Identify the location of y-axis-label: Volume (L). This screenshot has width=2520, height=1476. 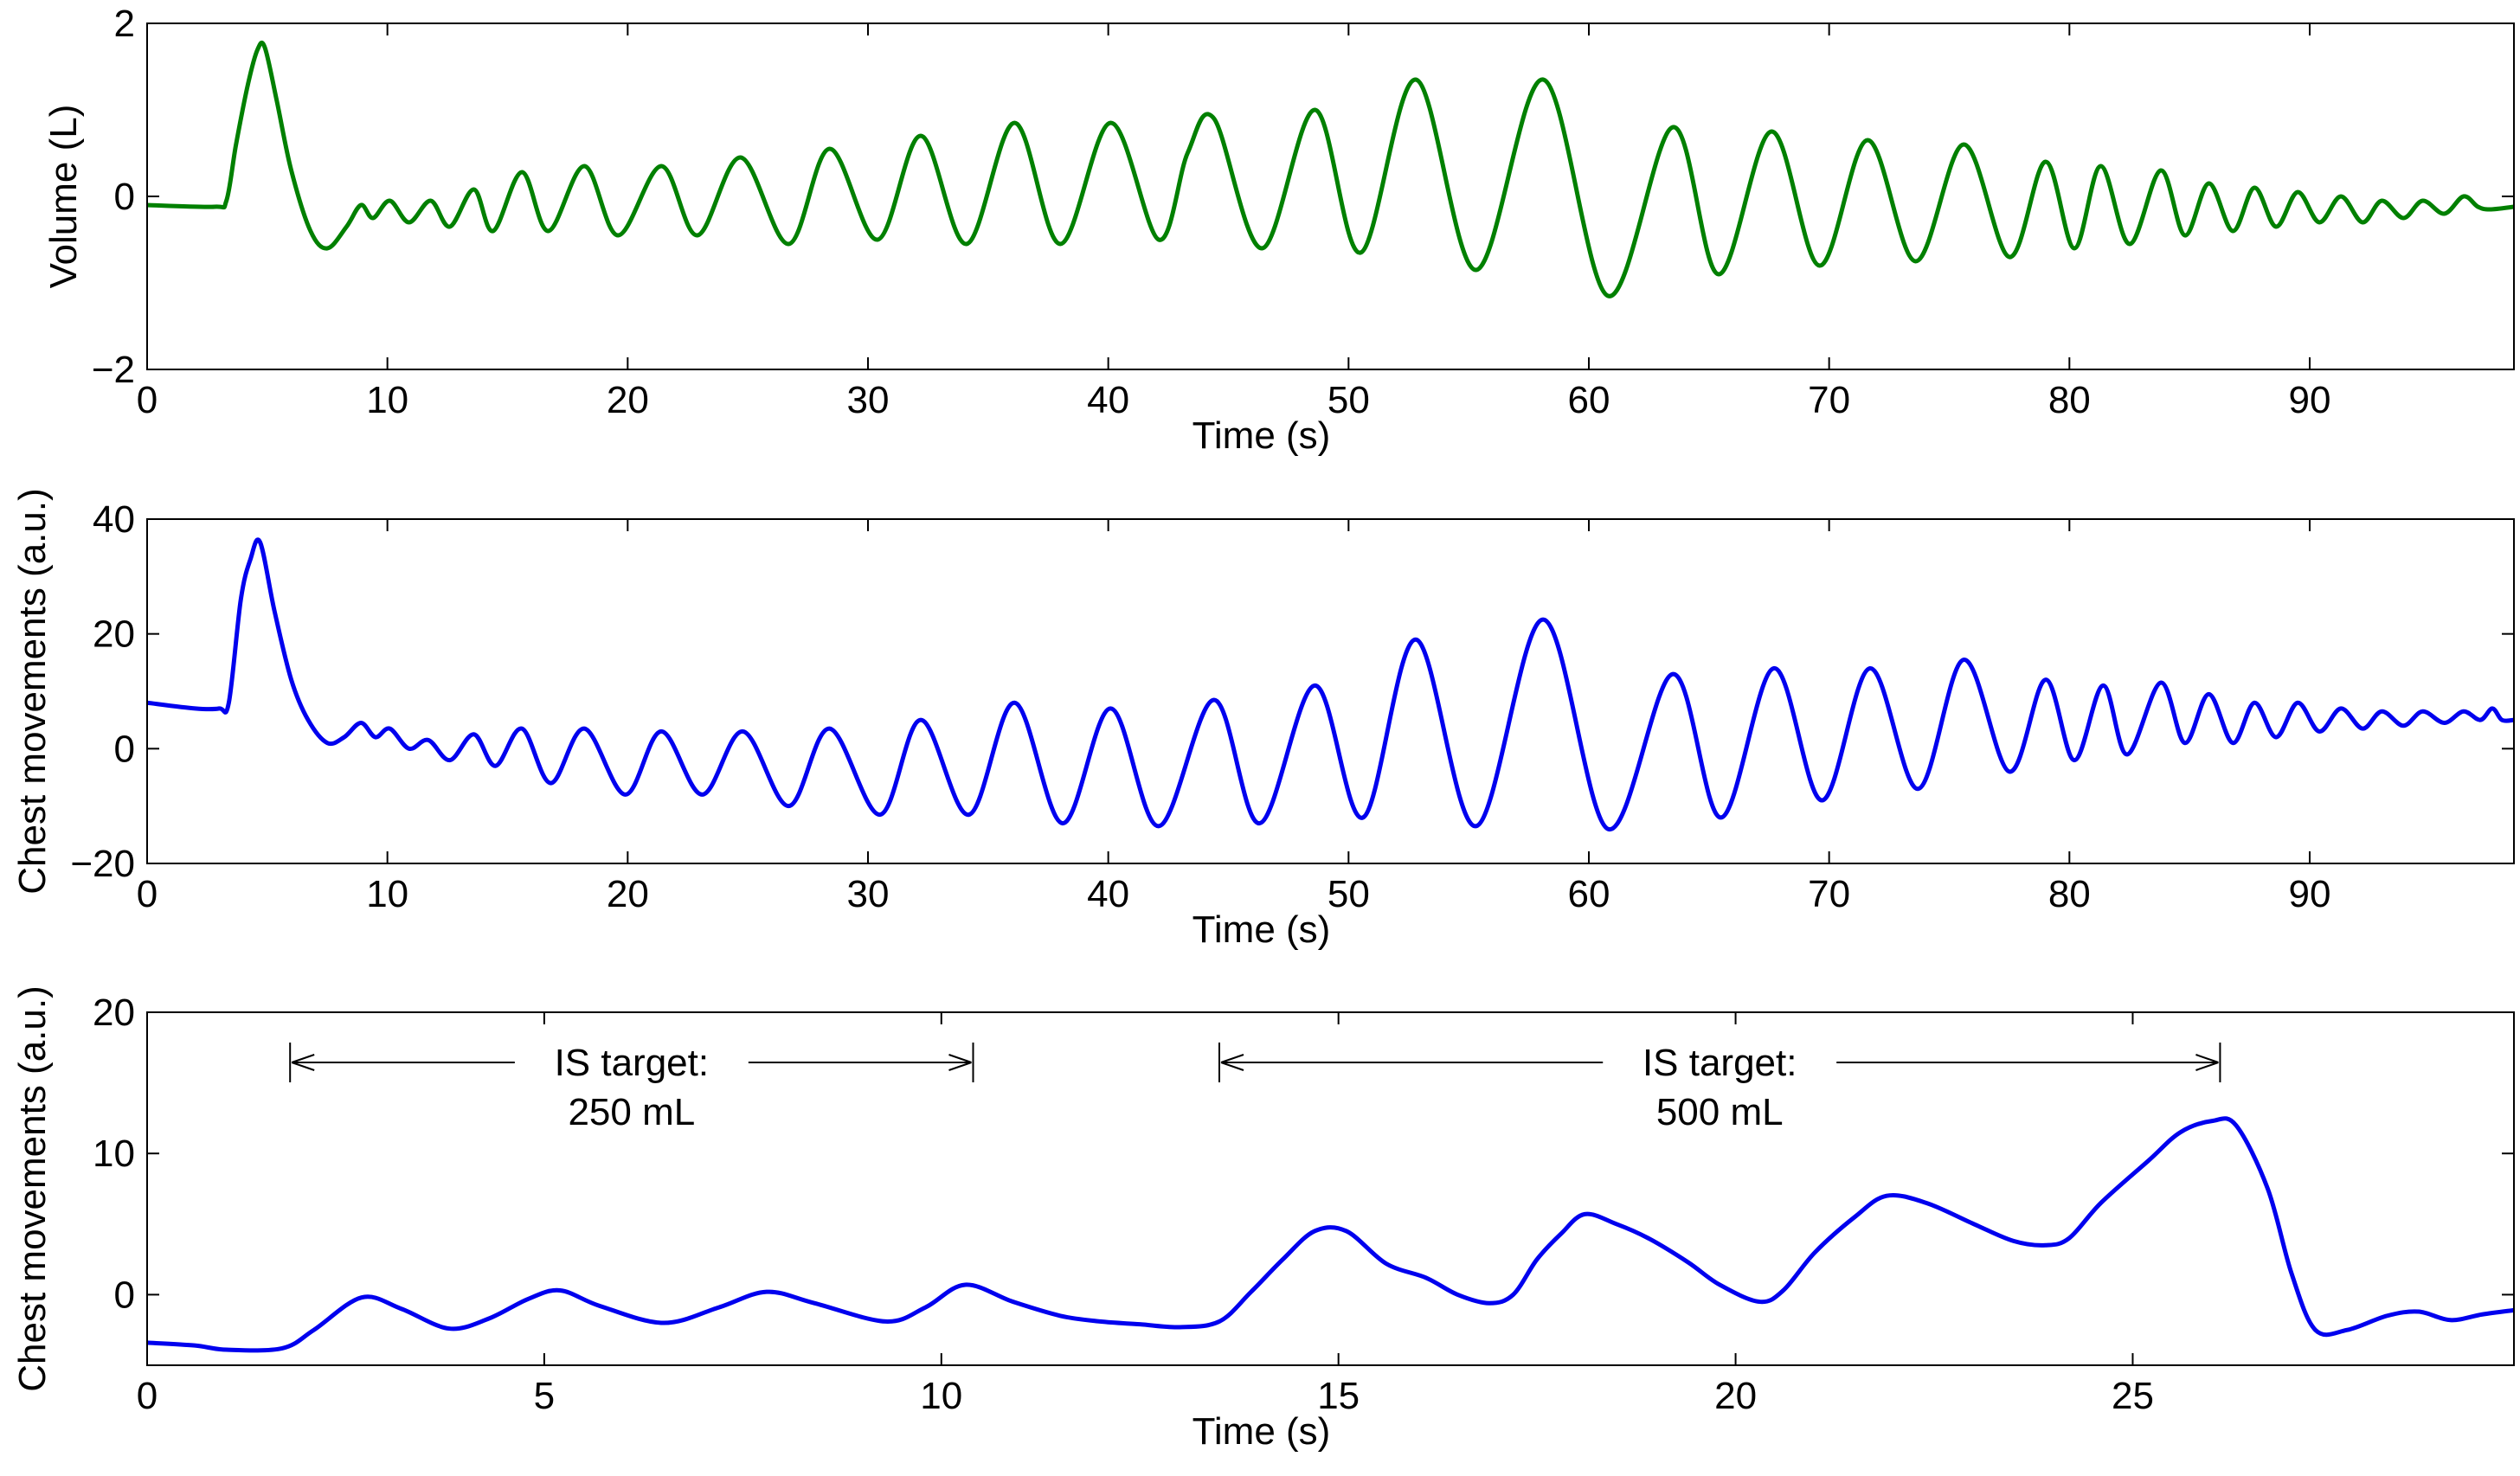
(63, 197).